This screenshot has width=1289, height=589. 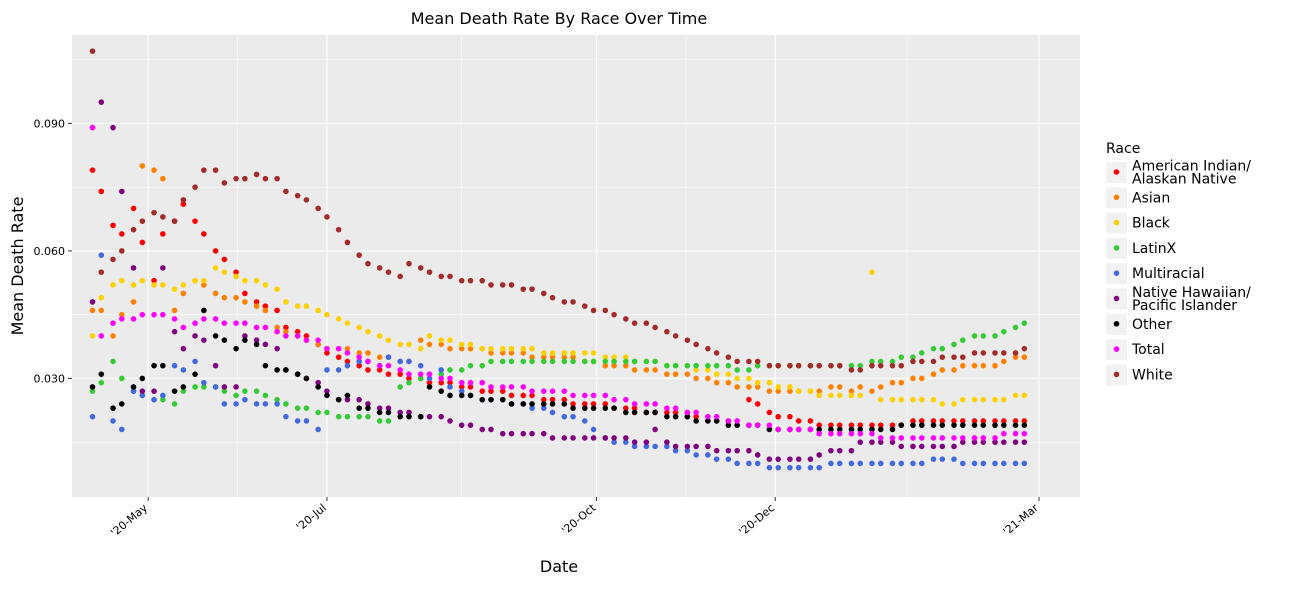 I want to click on y-tick-label: 0.030, so click(x=50, y=378).